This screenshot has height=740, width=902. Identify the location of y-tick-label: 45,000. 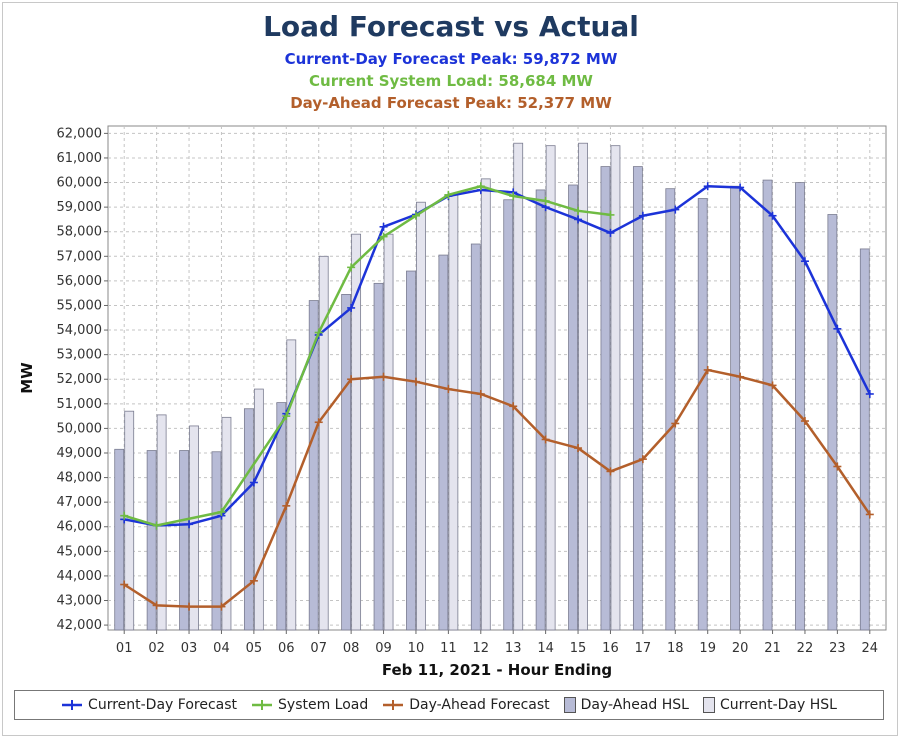
(80, 551).